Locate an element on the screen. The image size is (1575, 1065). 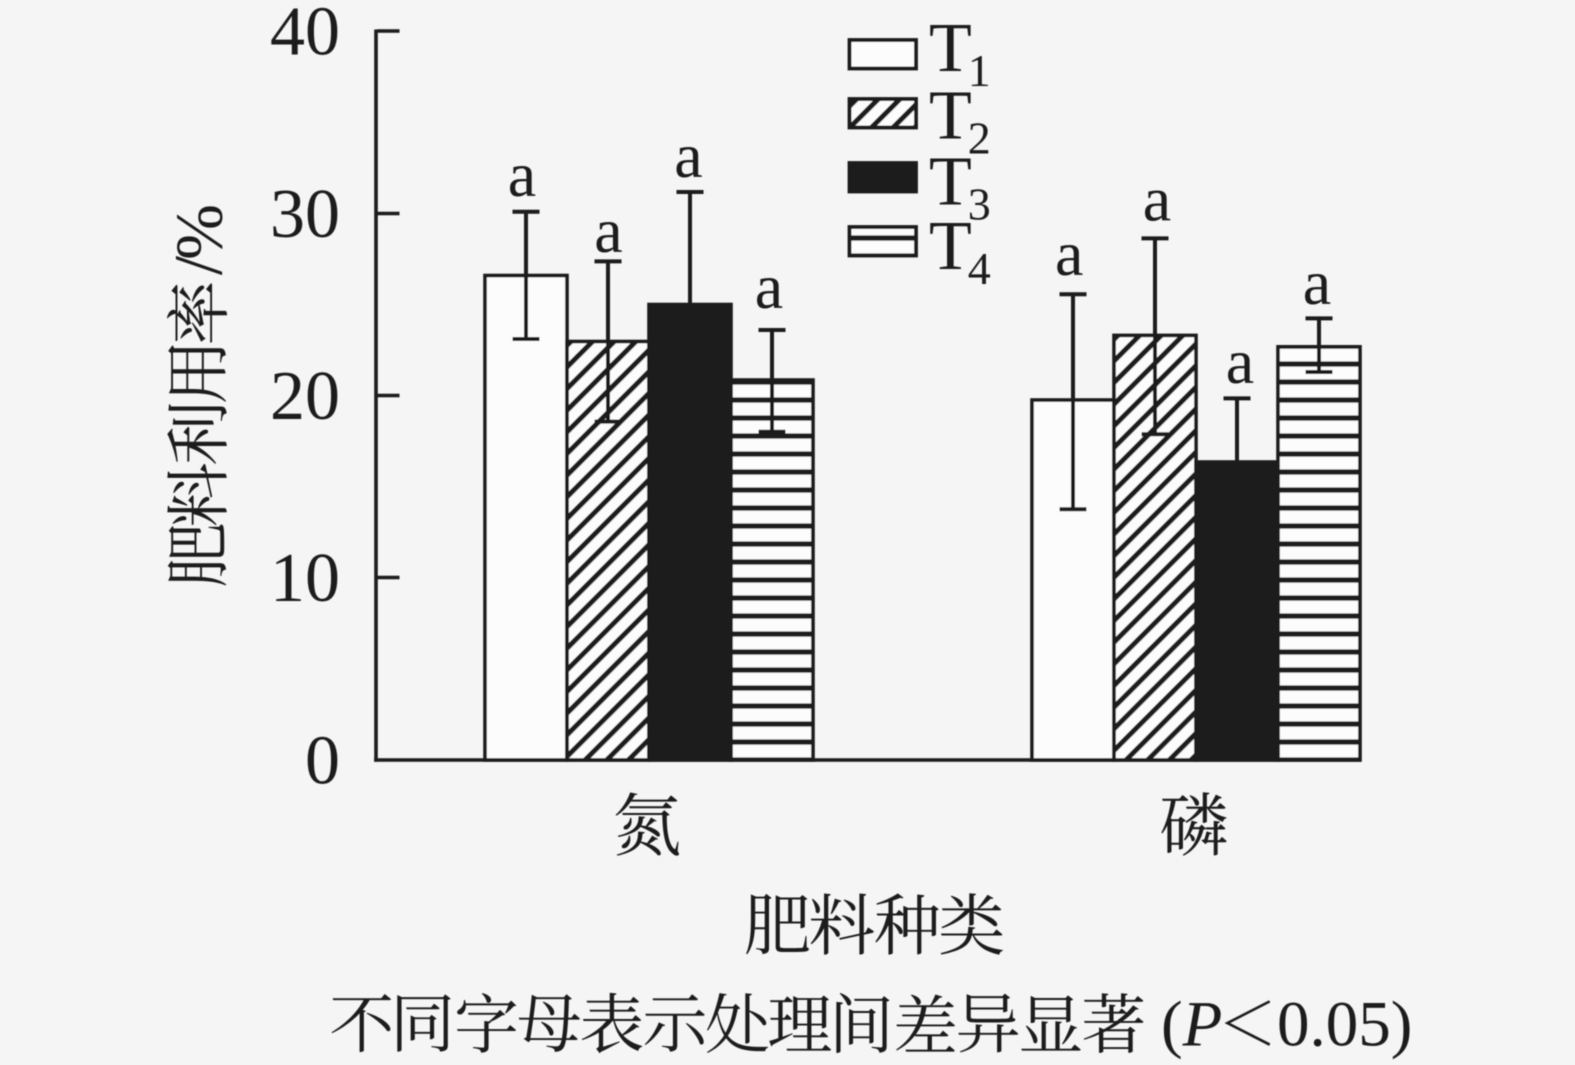
svg-text: 0 is located at coordinates (322, 761).